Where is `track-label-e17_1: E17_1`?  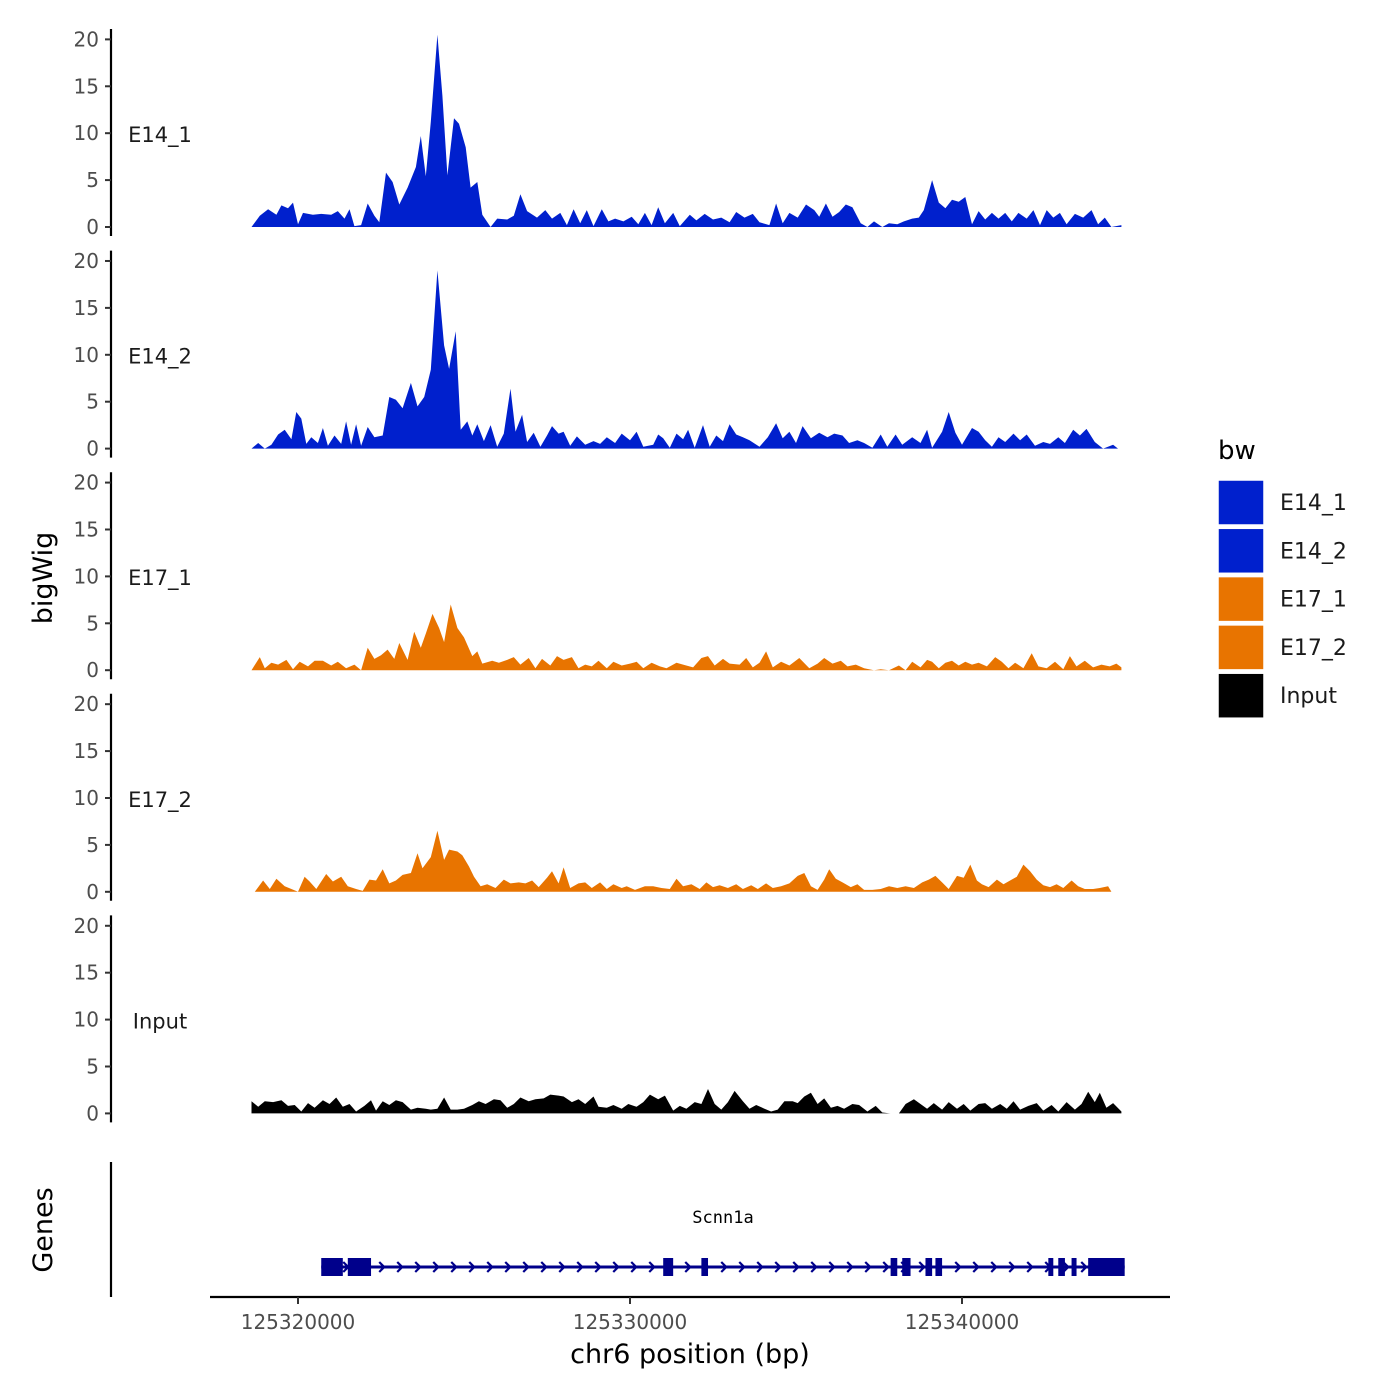 track-label-e17_1: E17_1 is located at coordinates (160, 578).